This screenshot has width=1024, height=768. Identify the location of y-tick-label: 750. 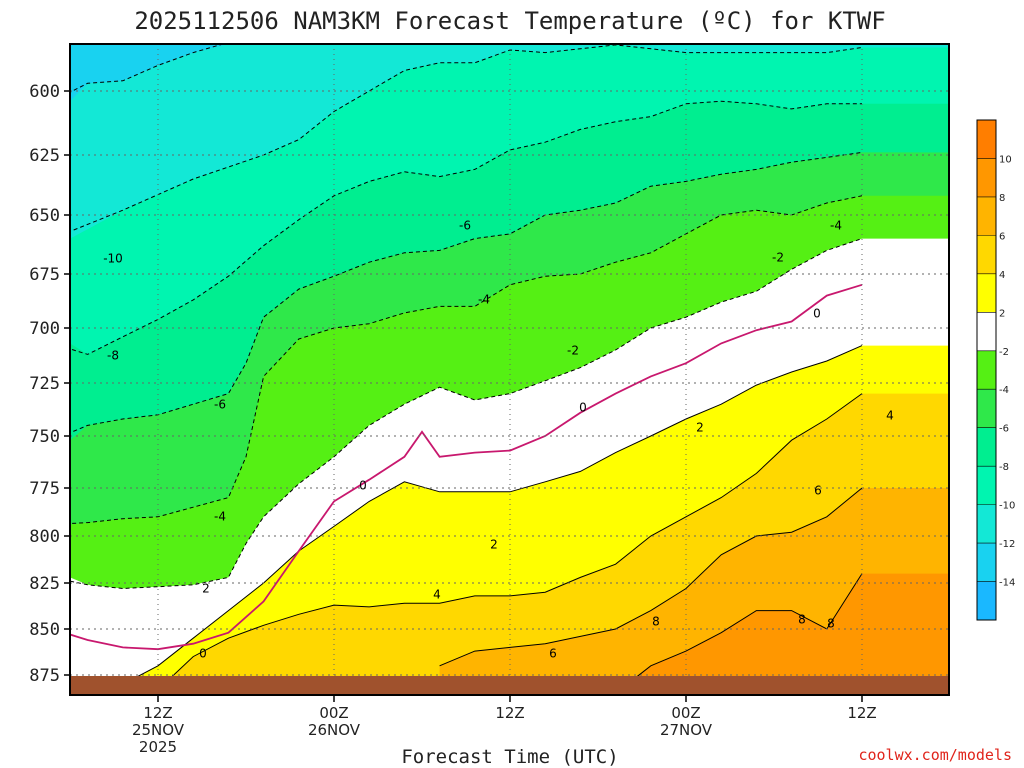
(44, 437).